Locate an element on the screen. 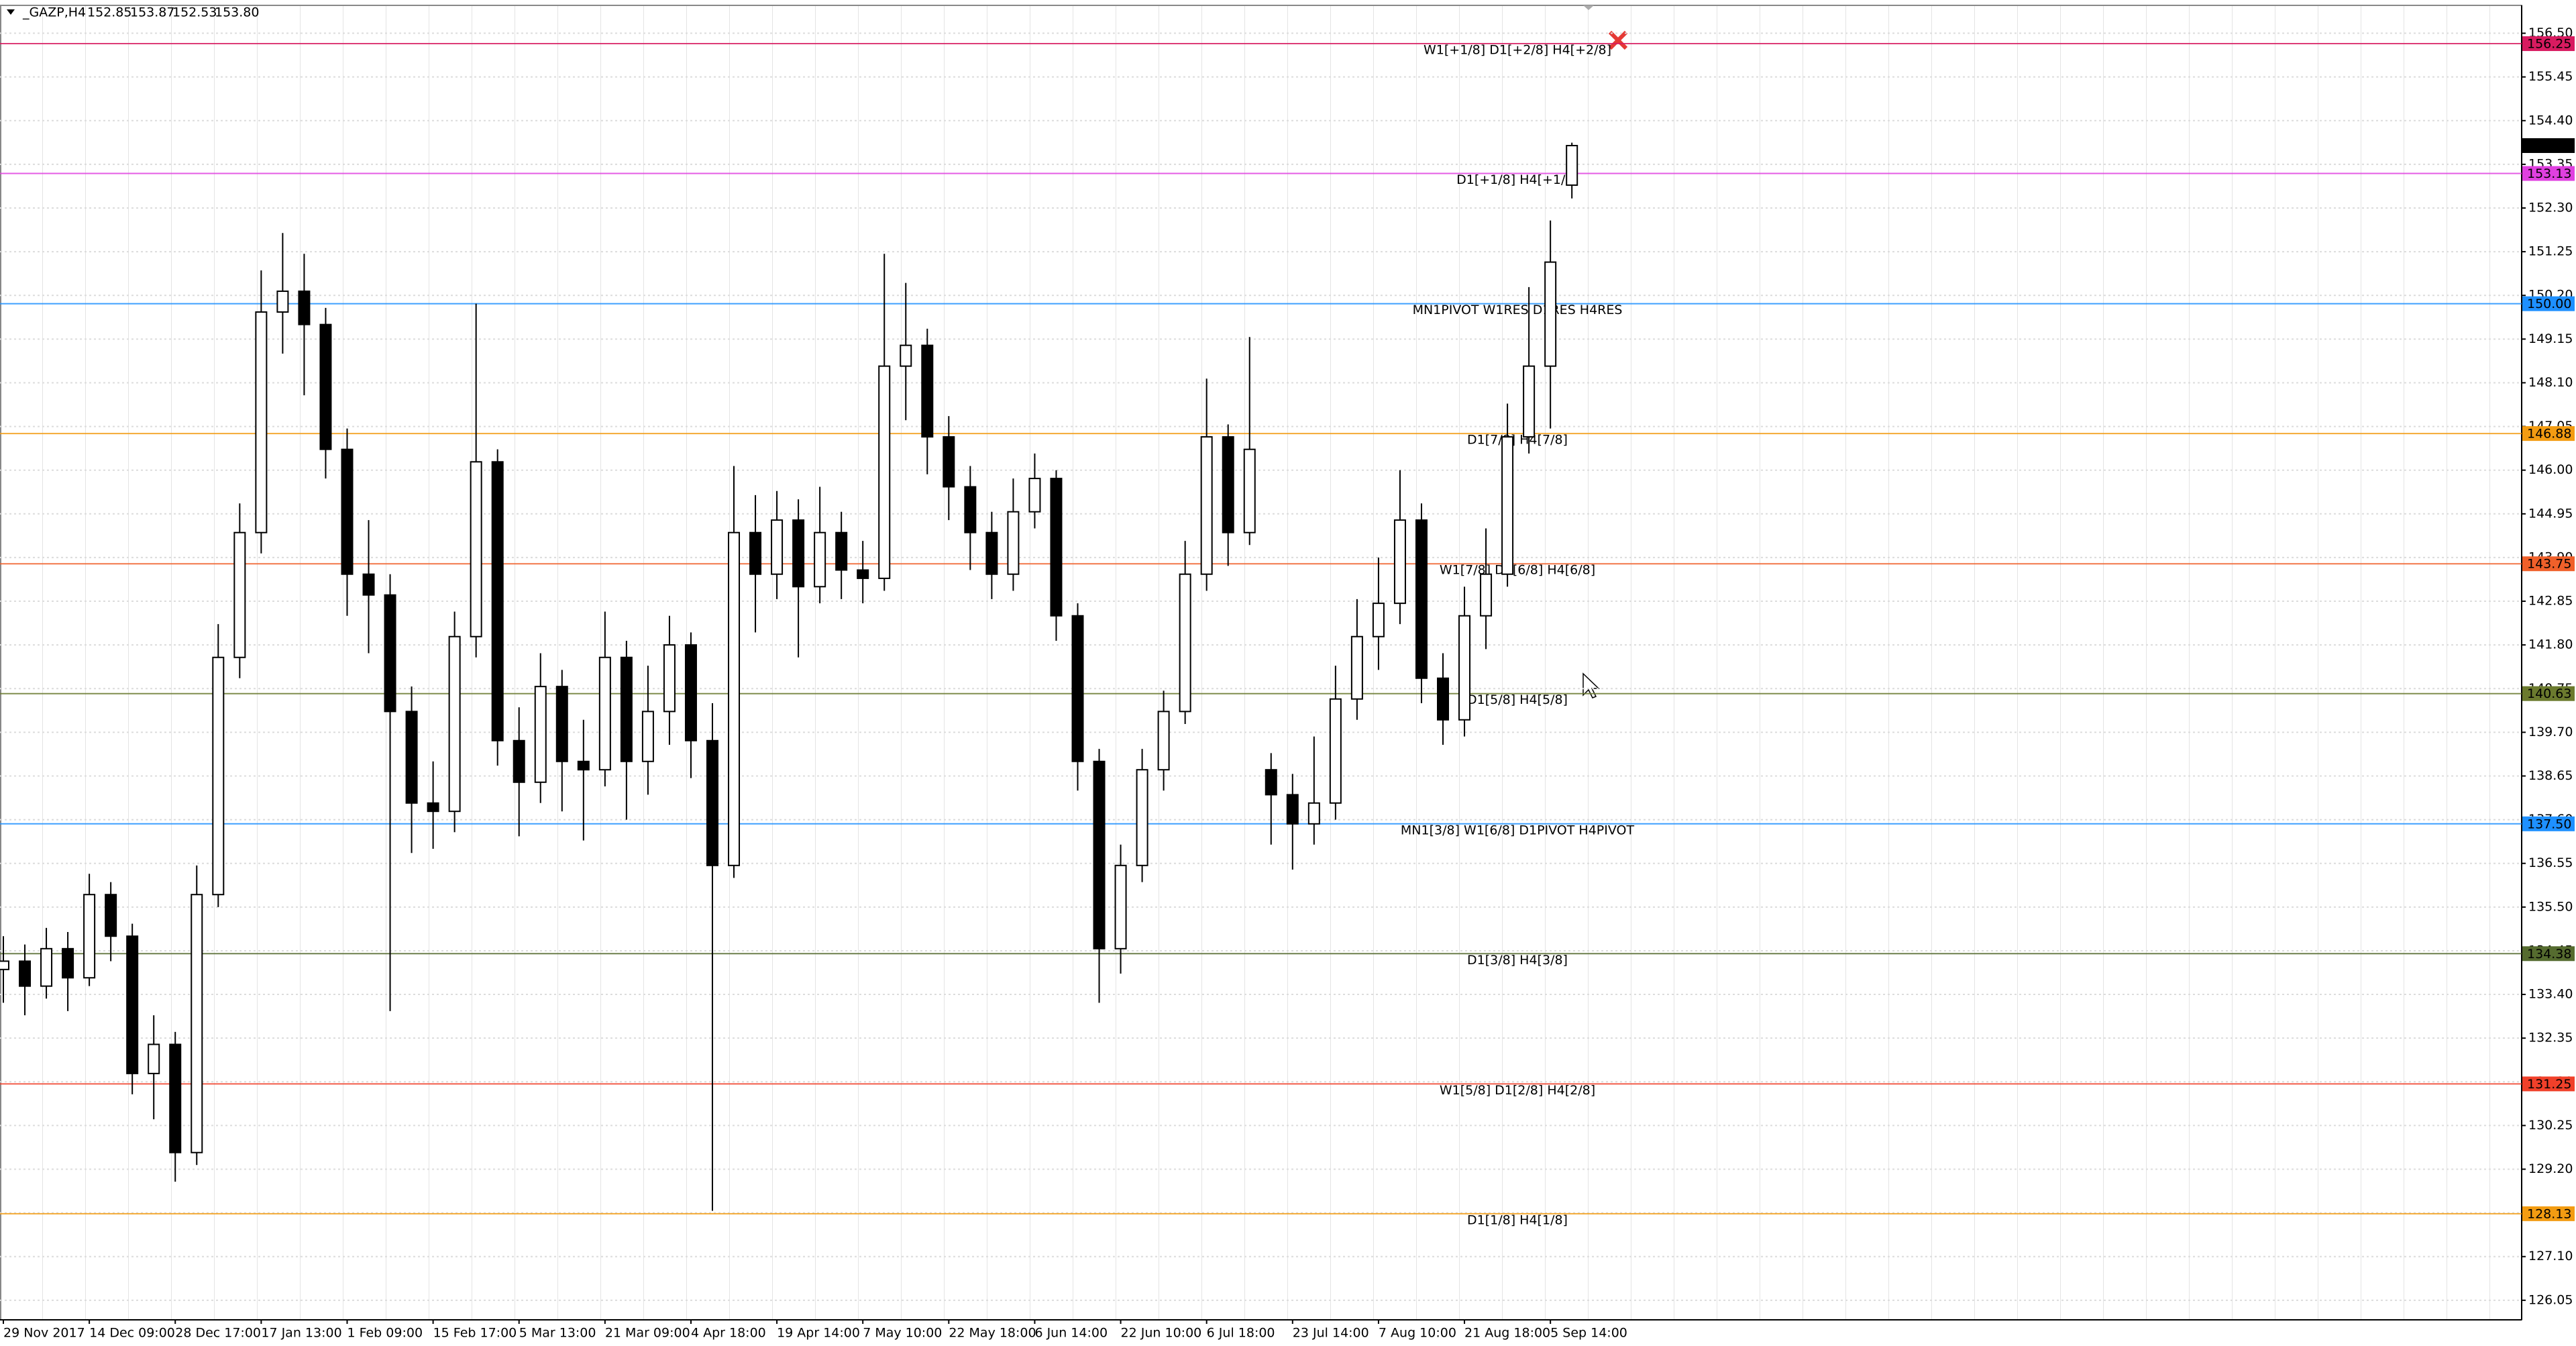 The width and height of the screenshot is (2576, 1346). level-label: D1[7/8] H4[7/8] is located at coordinates (1517, 440).